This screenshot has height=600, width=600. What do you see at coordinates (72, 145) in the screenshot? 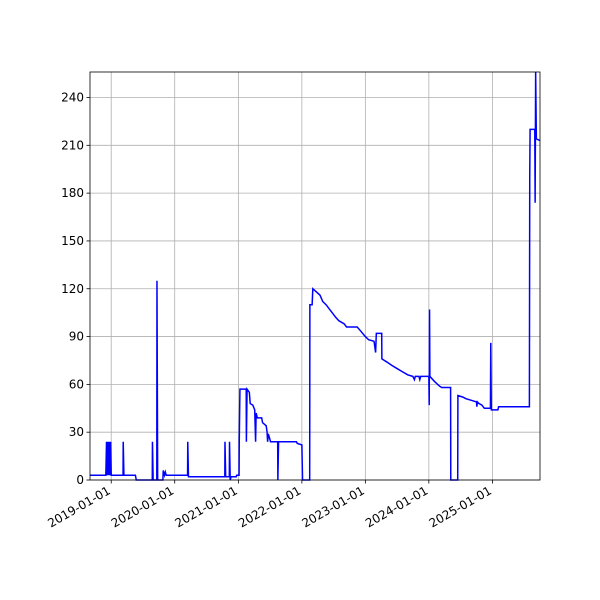
I see `y-tick-label: 210` at bounding box center [72, 145].